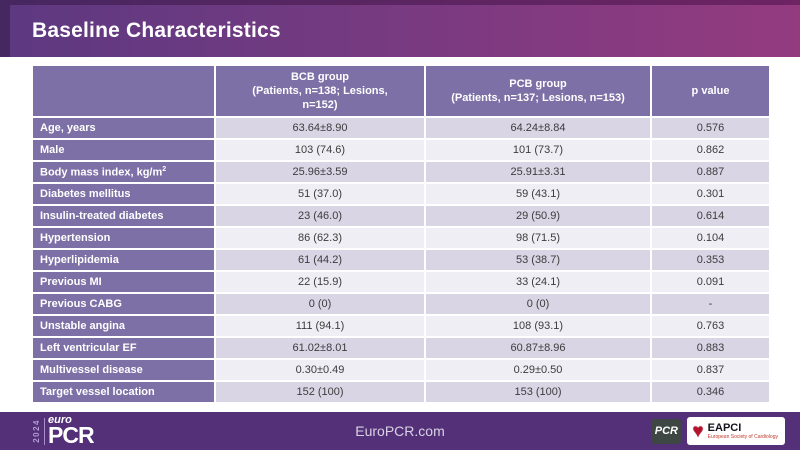  I want to click on row-label: Multivessel disease, so click(123, 370).